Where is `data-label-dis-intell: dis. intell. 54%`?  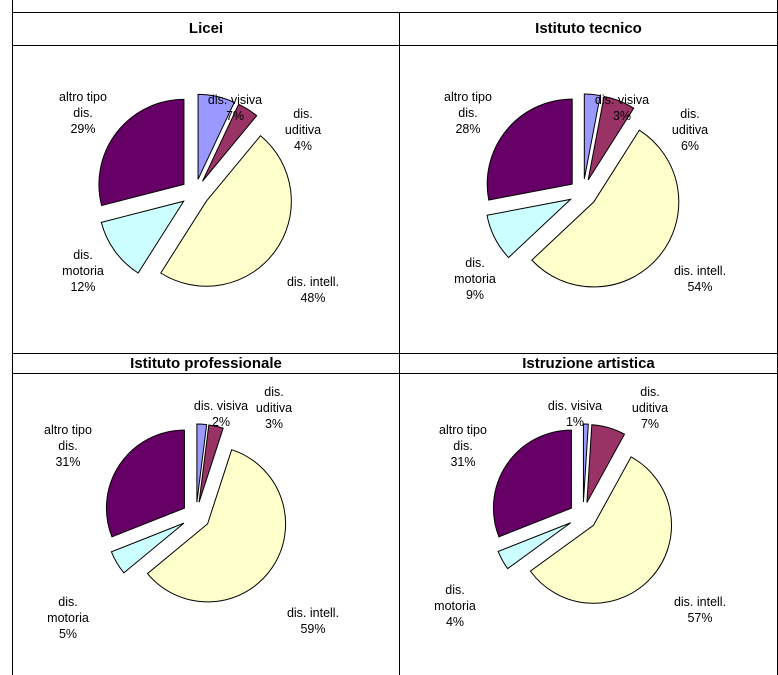
data-label-dis-intell: dis. intell. 54% is located at coordinates (700, 279).